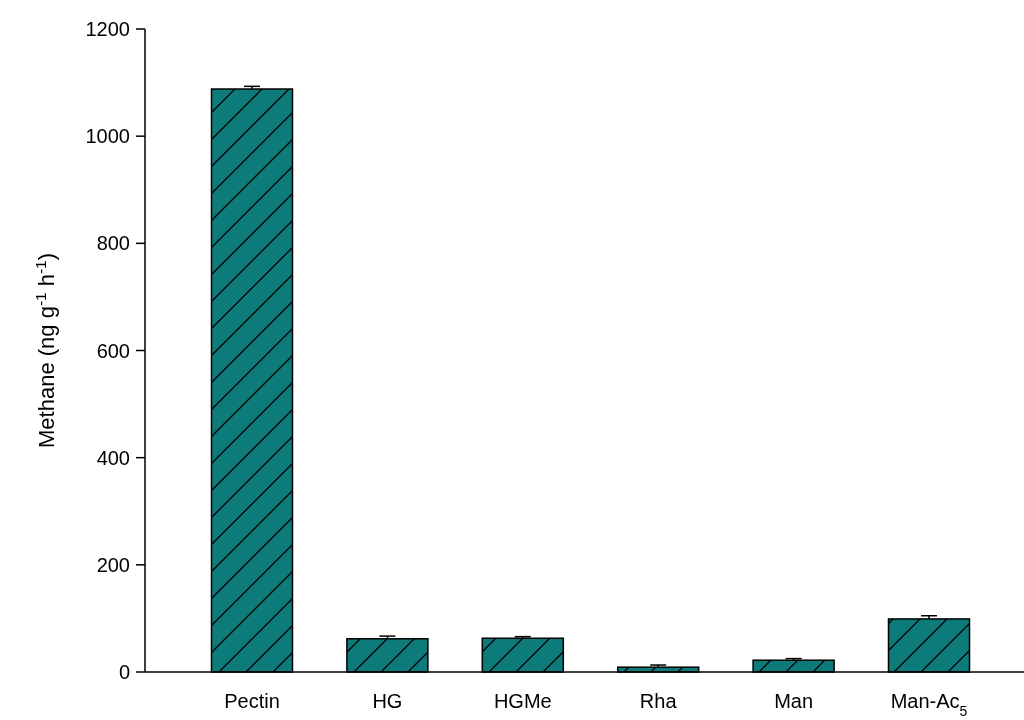 This screenshot has width=1024, height=720. Describe the element at coordinates (387, 701) in the screenshot. I see `x-tick-label: HG` at that location.